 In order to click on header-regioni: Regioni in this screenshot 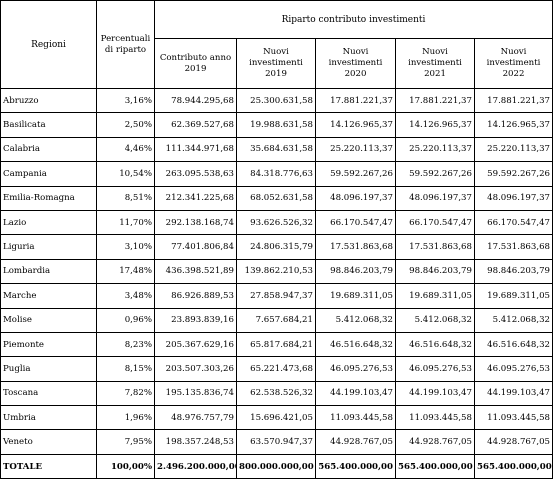, I will do `click(48, 44)`.